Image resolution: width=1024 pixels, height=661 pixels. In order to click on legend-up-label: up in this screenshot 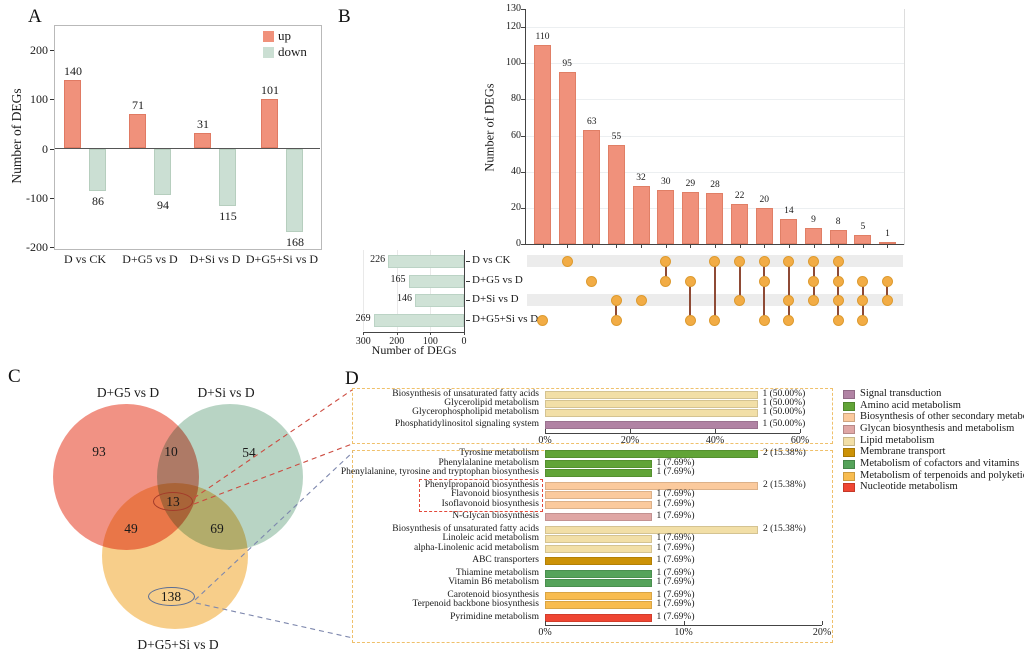, I will do `click(284, 35)`.